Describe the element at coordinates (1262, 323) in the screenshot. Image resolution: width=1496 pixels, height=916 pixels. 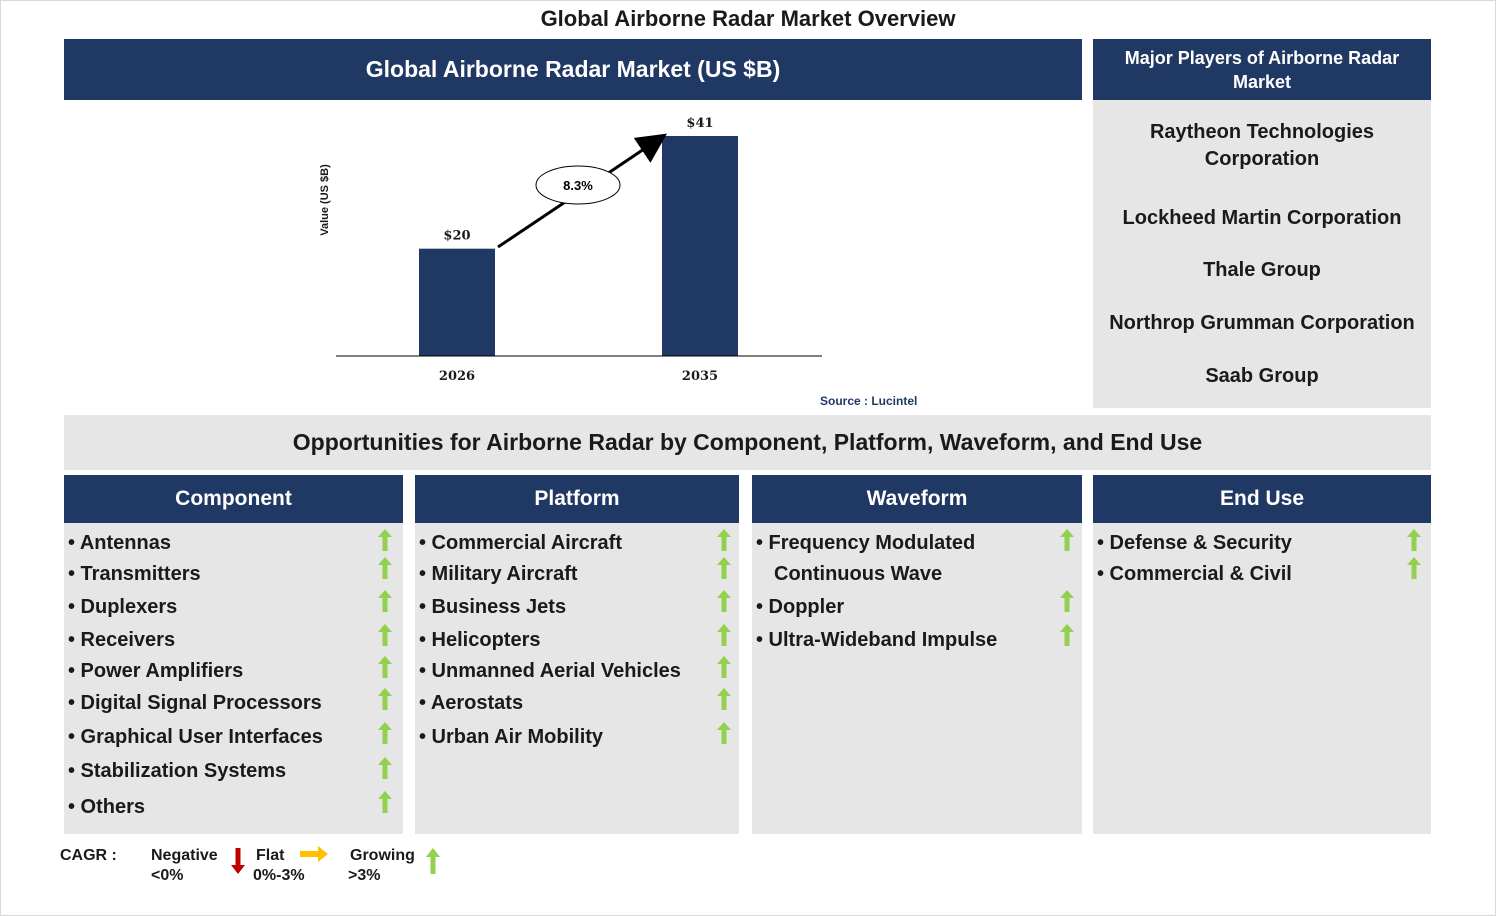
I see `player-item: Northrop Grumman Corporation` at that location.